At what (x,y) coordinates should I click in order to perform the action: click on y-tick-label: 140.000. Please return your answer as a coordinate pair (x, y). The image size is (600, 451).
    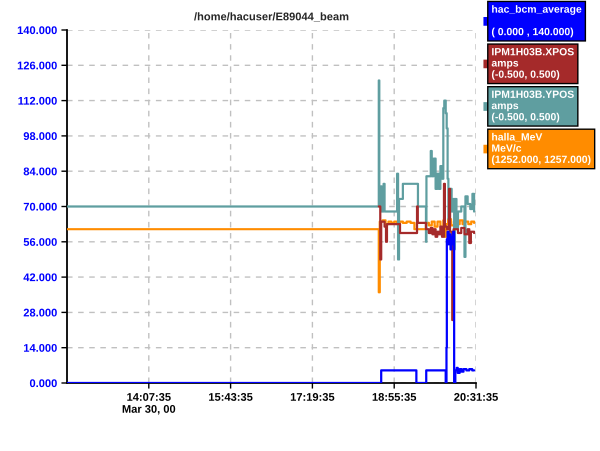
    Looking at the image, I should click on (37, 30).